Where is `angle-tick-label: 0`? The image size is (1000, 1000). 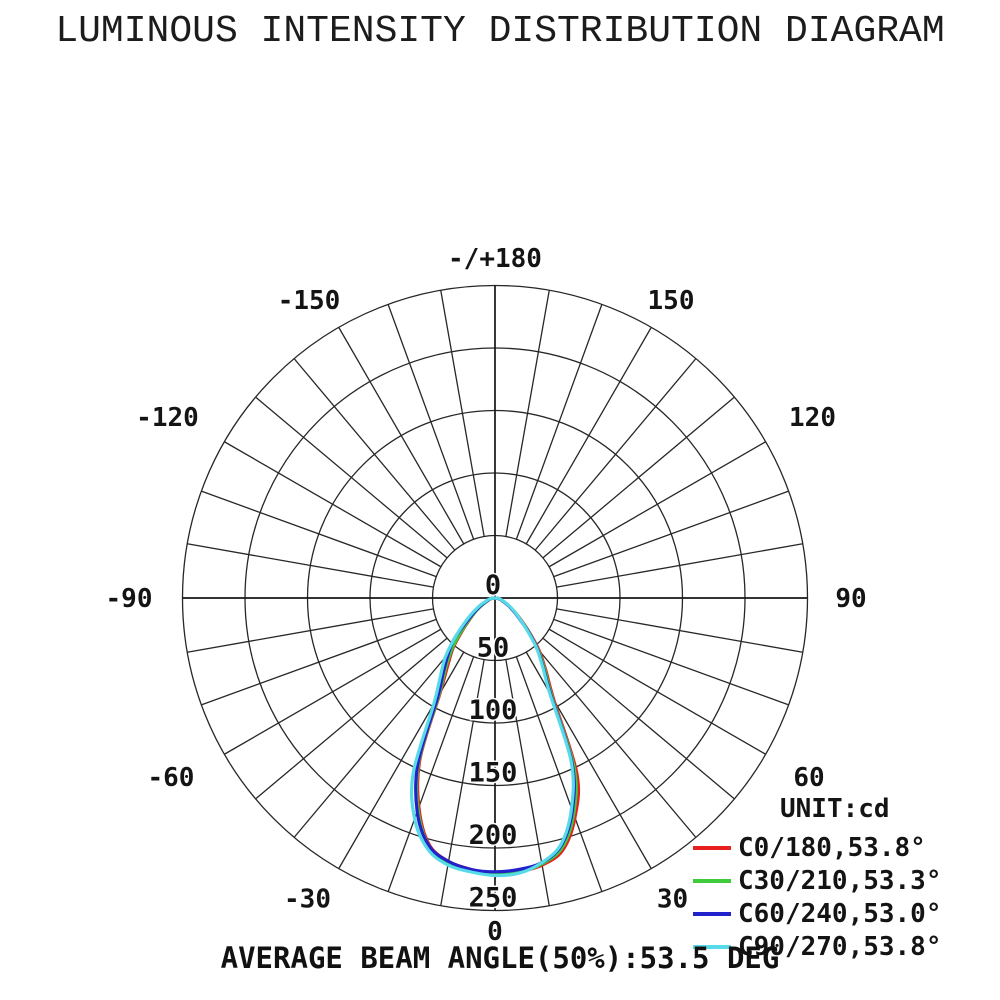 angle-tick-label: 0 is located at coordinates (495, 932).